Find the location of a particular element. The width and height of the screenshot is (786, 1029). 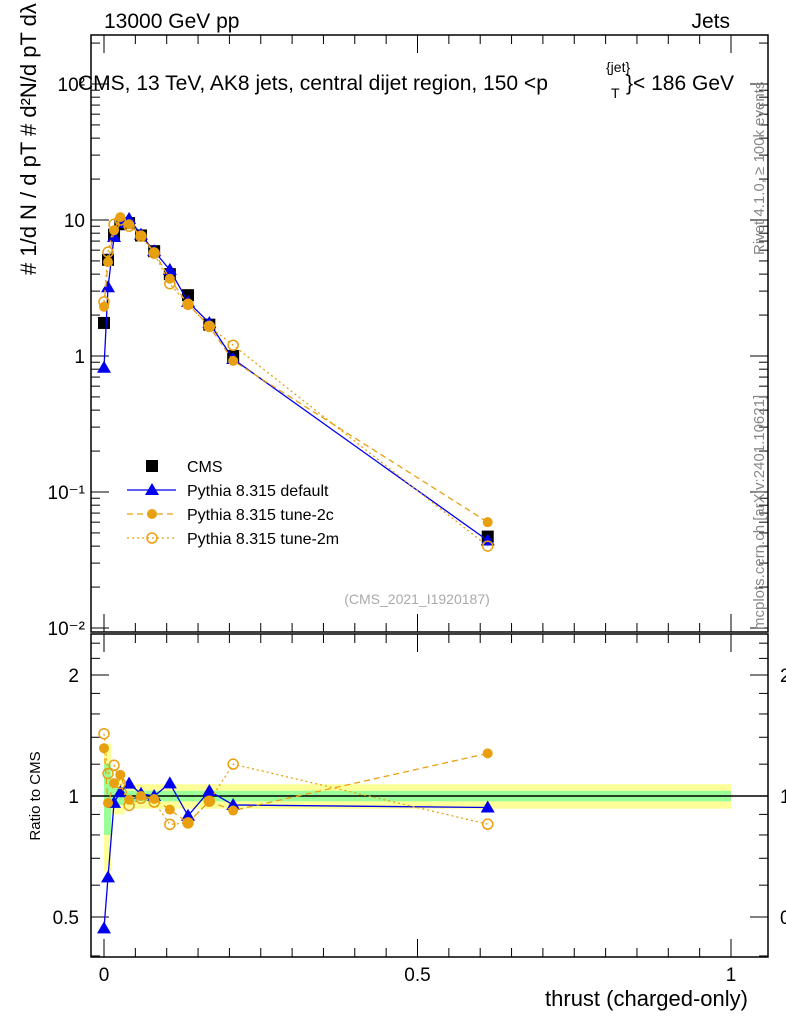

ratio-tick-label: 2 is located at coordinates (73, 676).